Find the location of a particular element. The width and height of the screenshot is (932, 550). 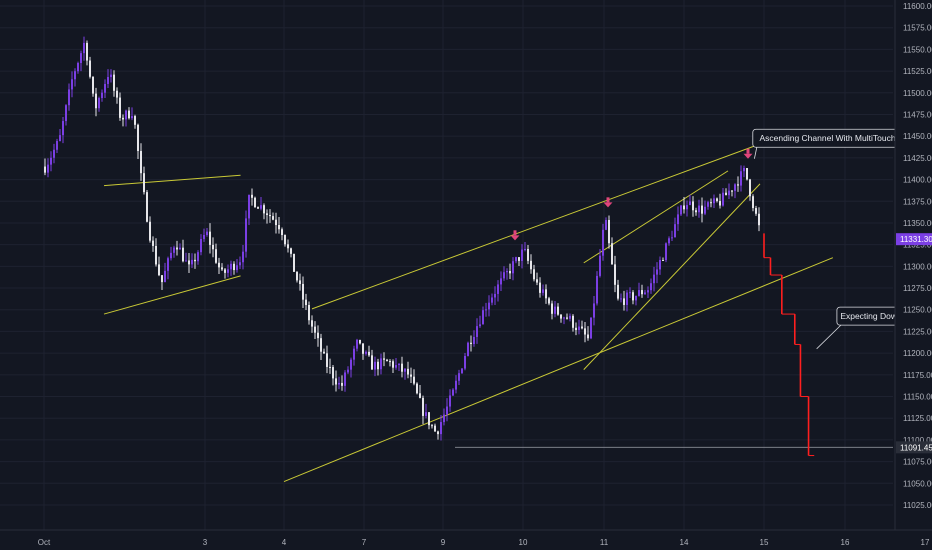

price-tick-label: 11050.00 is located at coordinates (917, 483).